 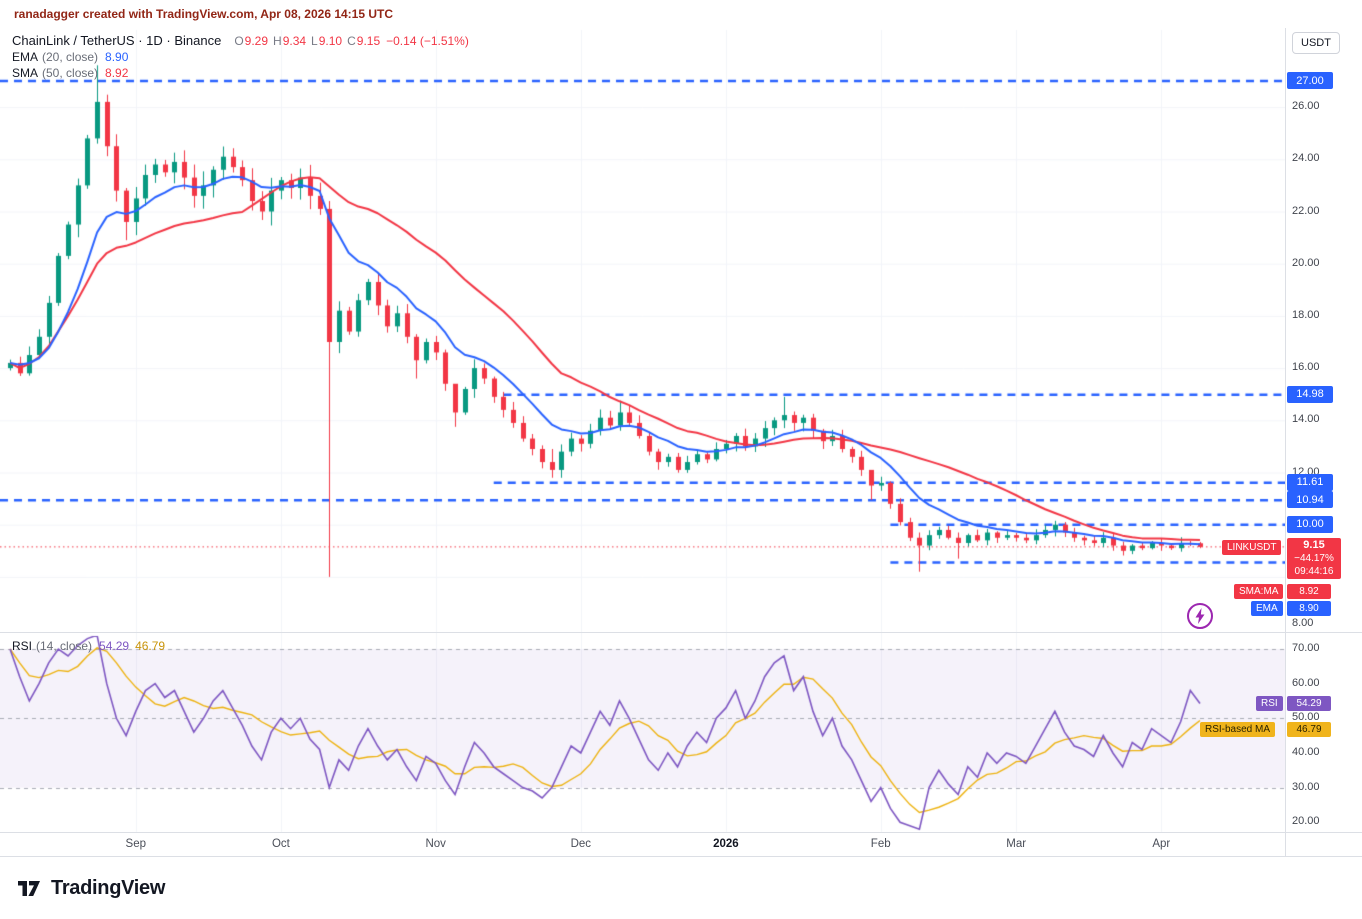 I want to click on sma-value: 8.92, so click(x=117, y=73).